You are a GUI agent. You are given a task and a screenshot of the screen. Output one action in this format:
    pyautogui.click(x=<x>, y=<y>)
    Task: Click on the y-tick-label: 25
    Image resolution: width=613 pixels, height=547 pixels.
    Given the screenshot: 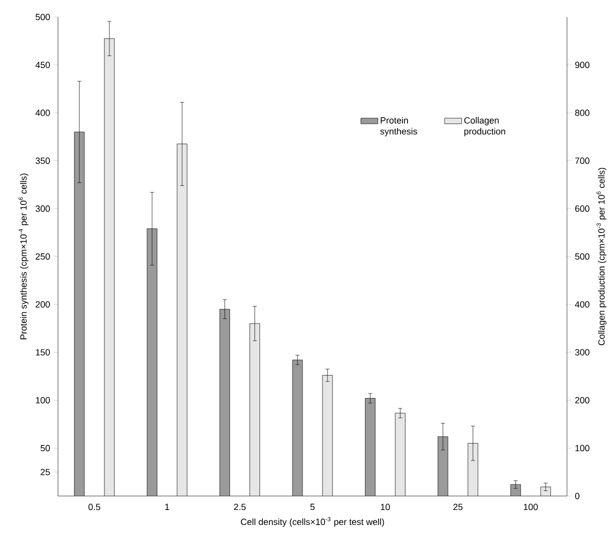 What is the action you would take?
    pyautogui.click(x=45, y=472)
    